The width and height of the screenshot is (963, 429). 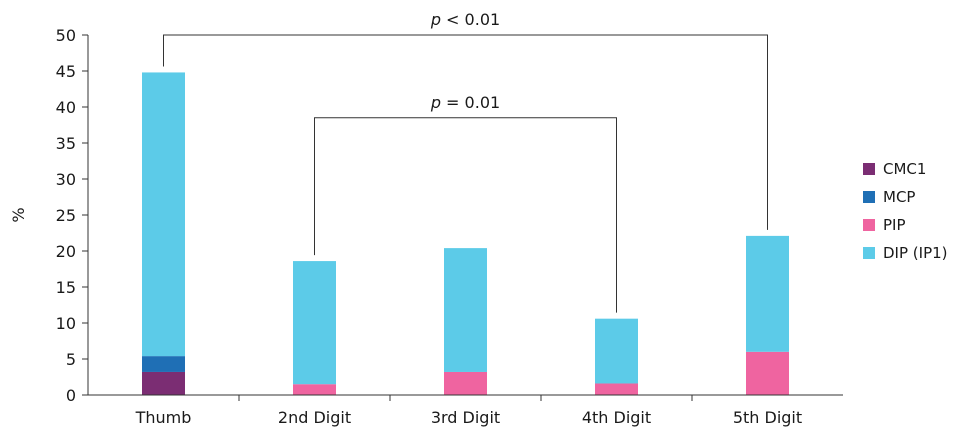 I want to click on bar-segment-4th-digit-dip-ip1, so click(x=616, y=351).